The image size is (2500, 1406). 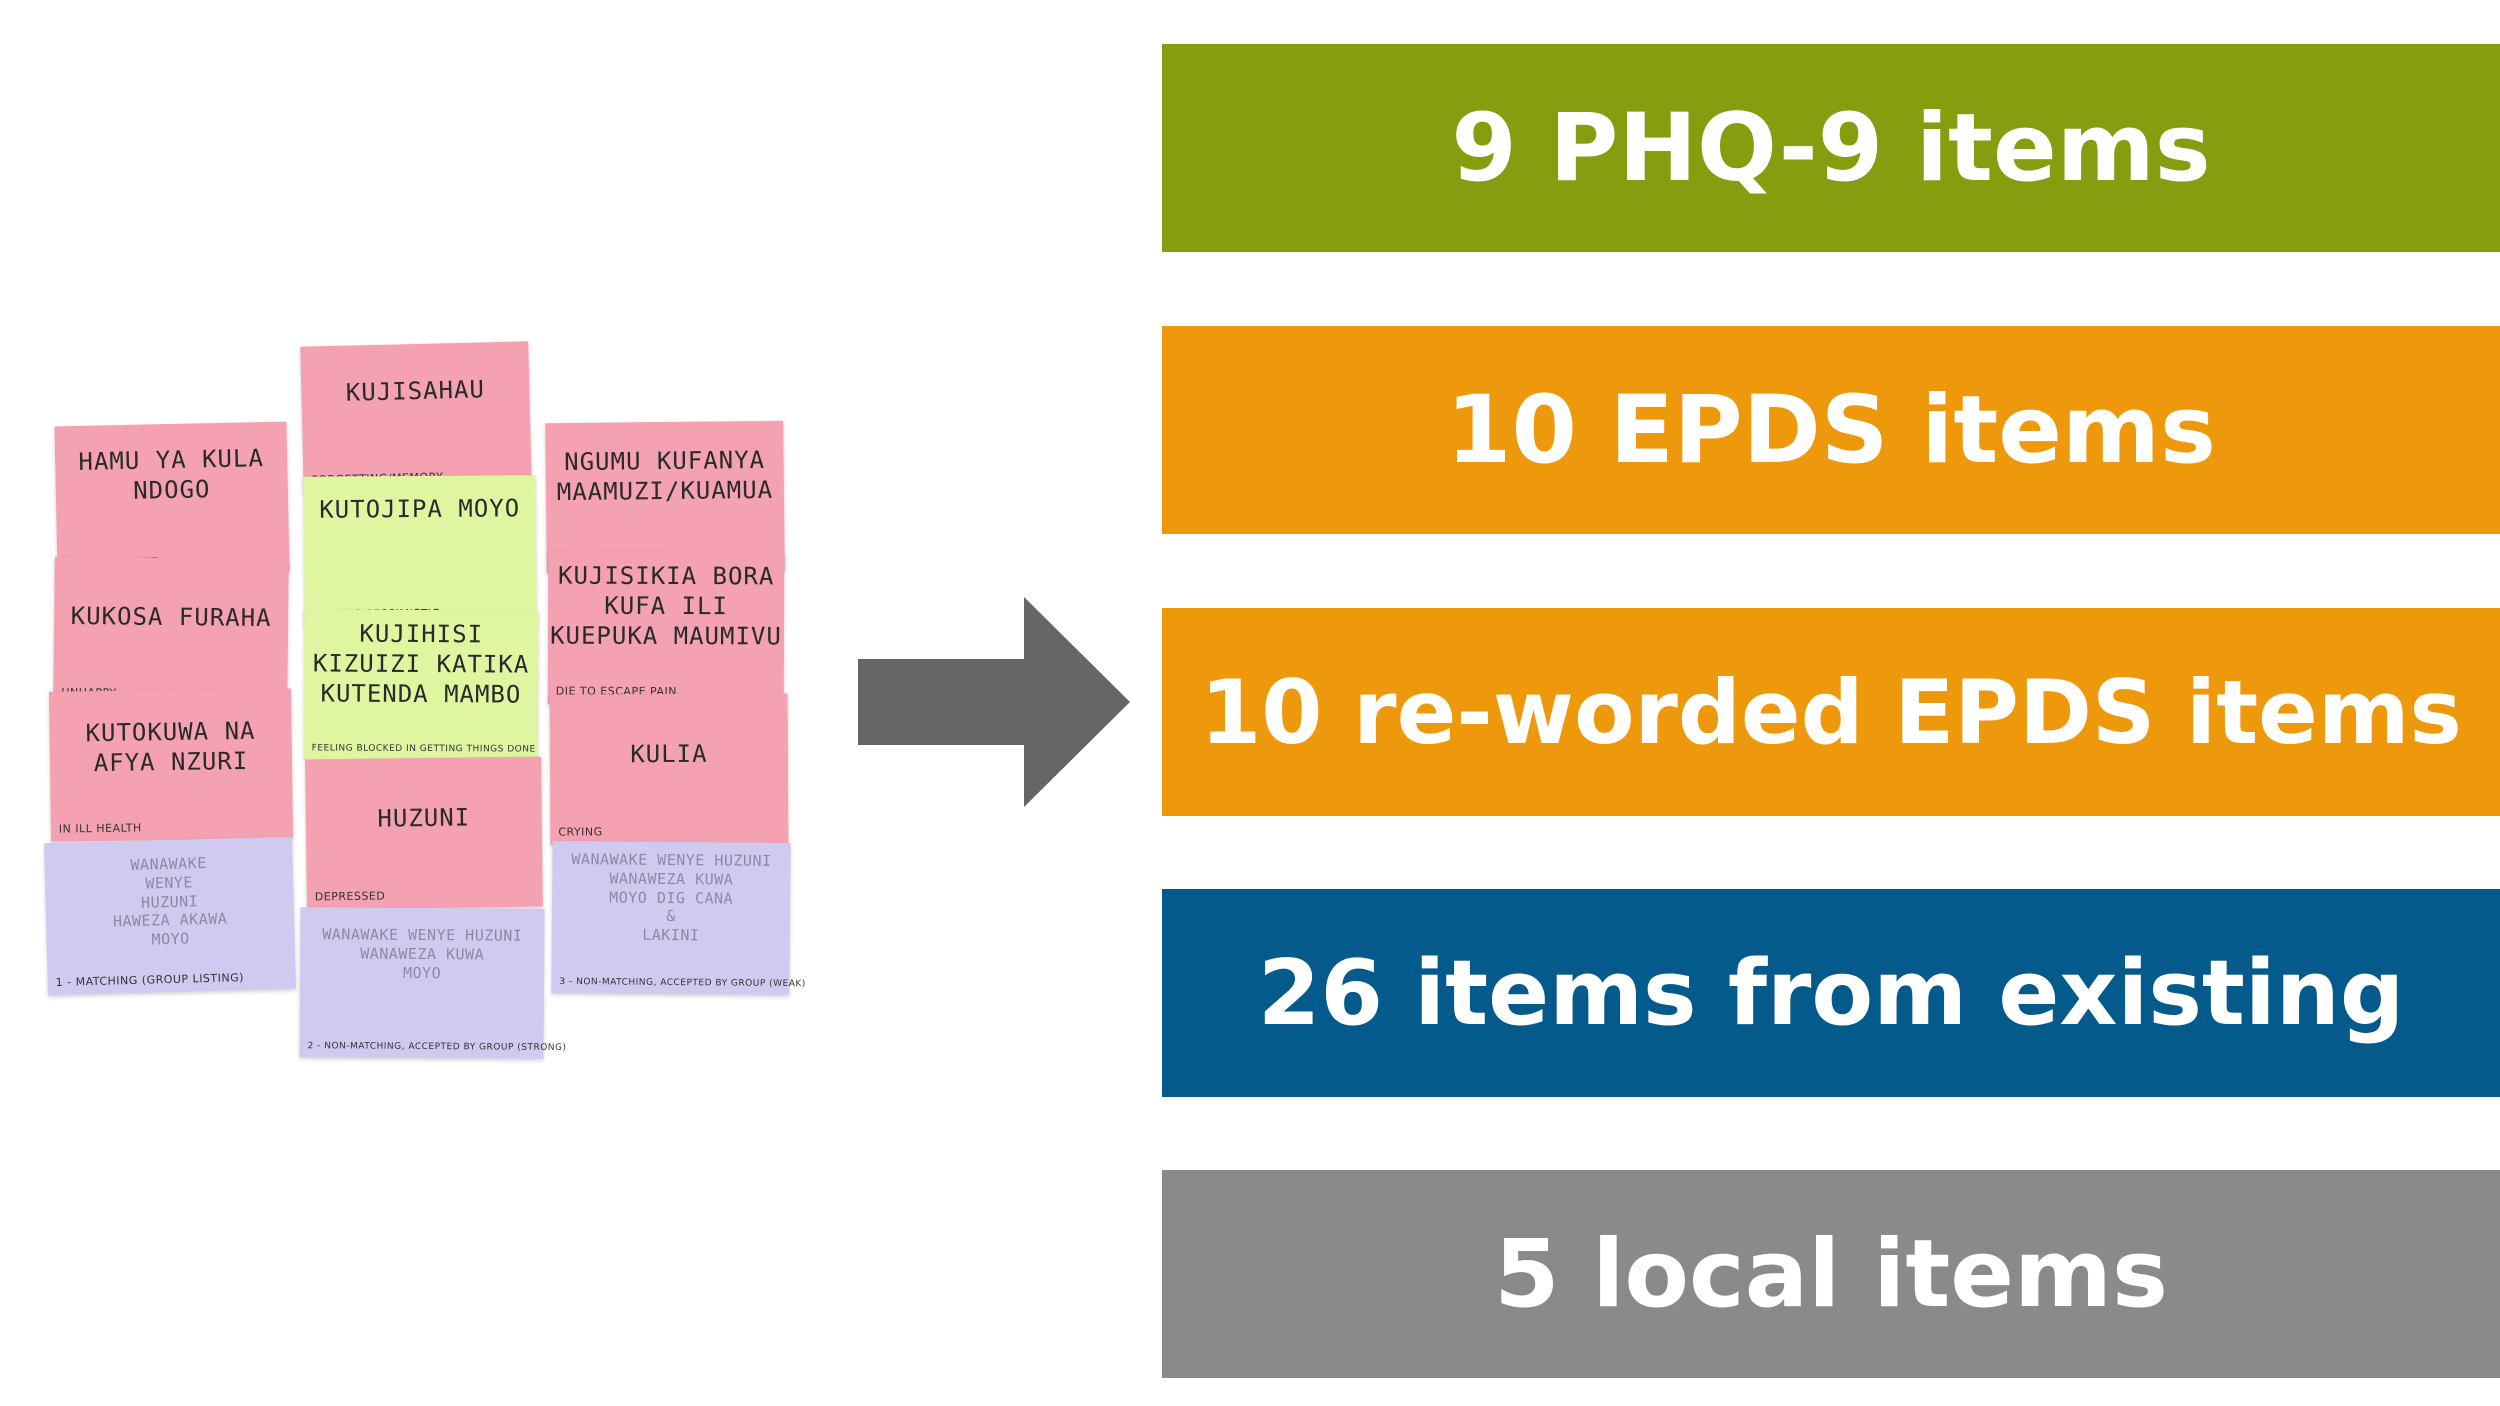 I want to click on card-word: WANAWAKE WENYE HUZUNI HAWEZA AKAWA MOYO, so click(x=170, y=901).